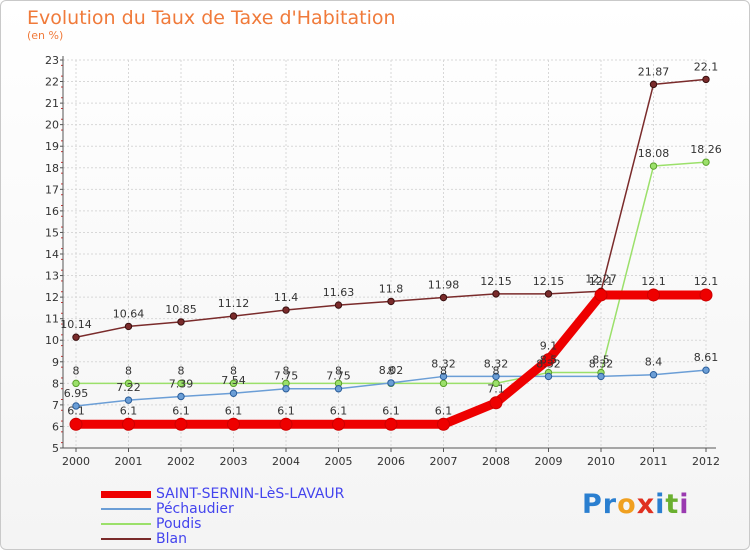 The height and width of the screenshot is (550, 750). I want to click on data-label: 10.85, so click(181, 309).